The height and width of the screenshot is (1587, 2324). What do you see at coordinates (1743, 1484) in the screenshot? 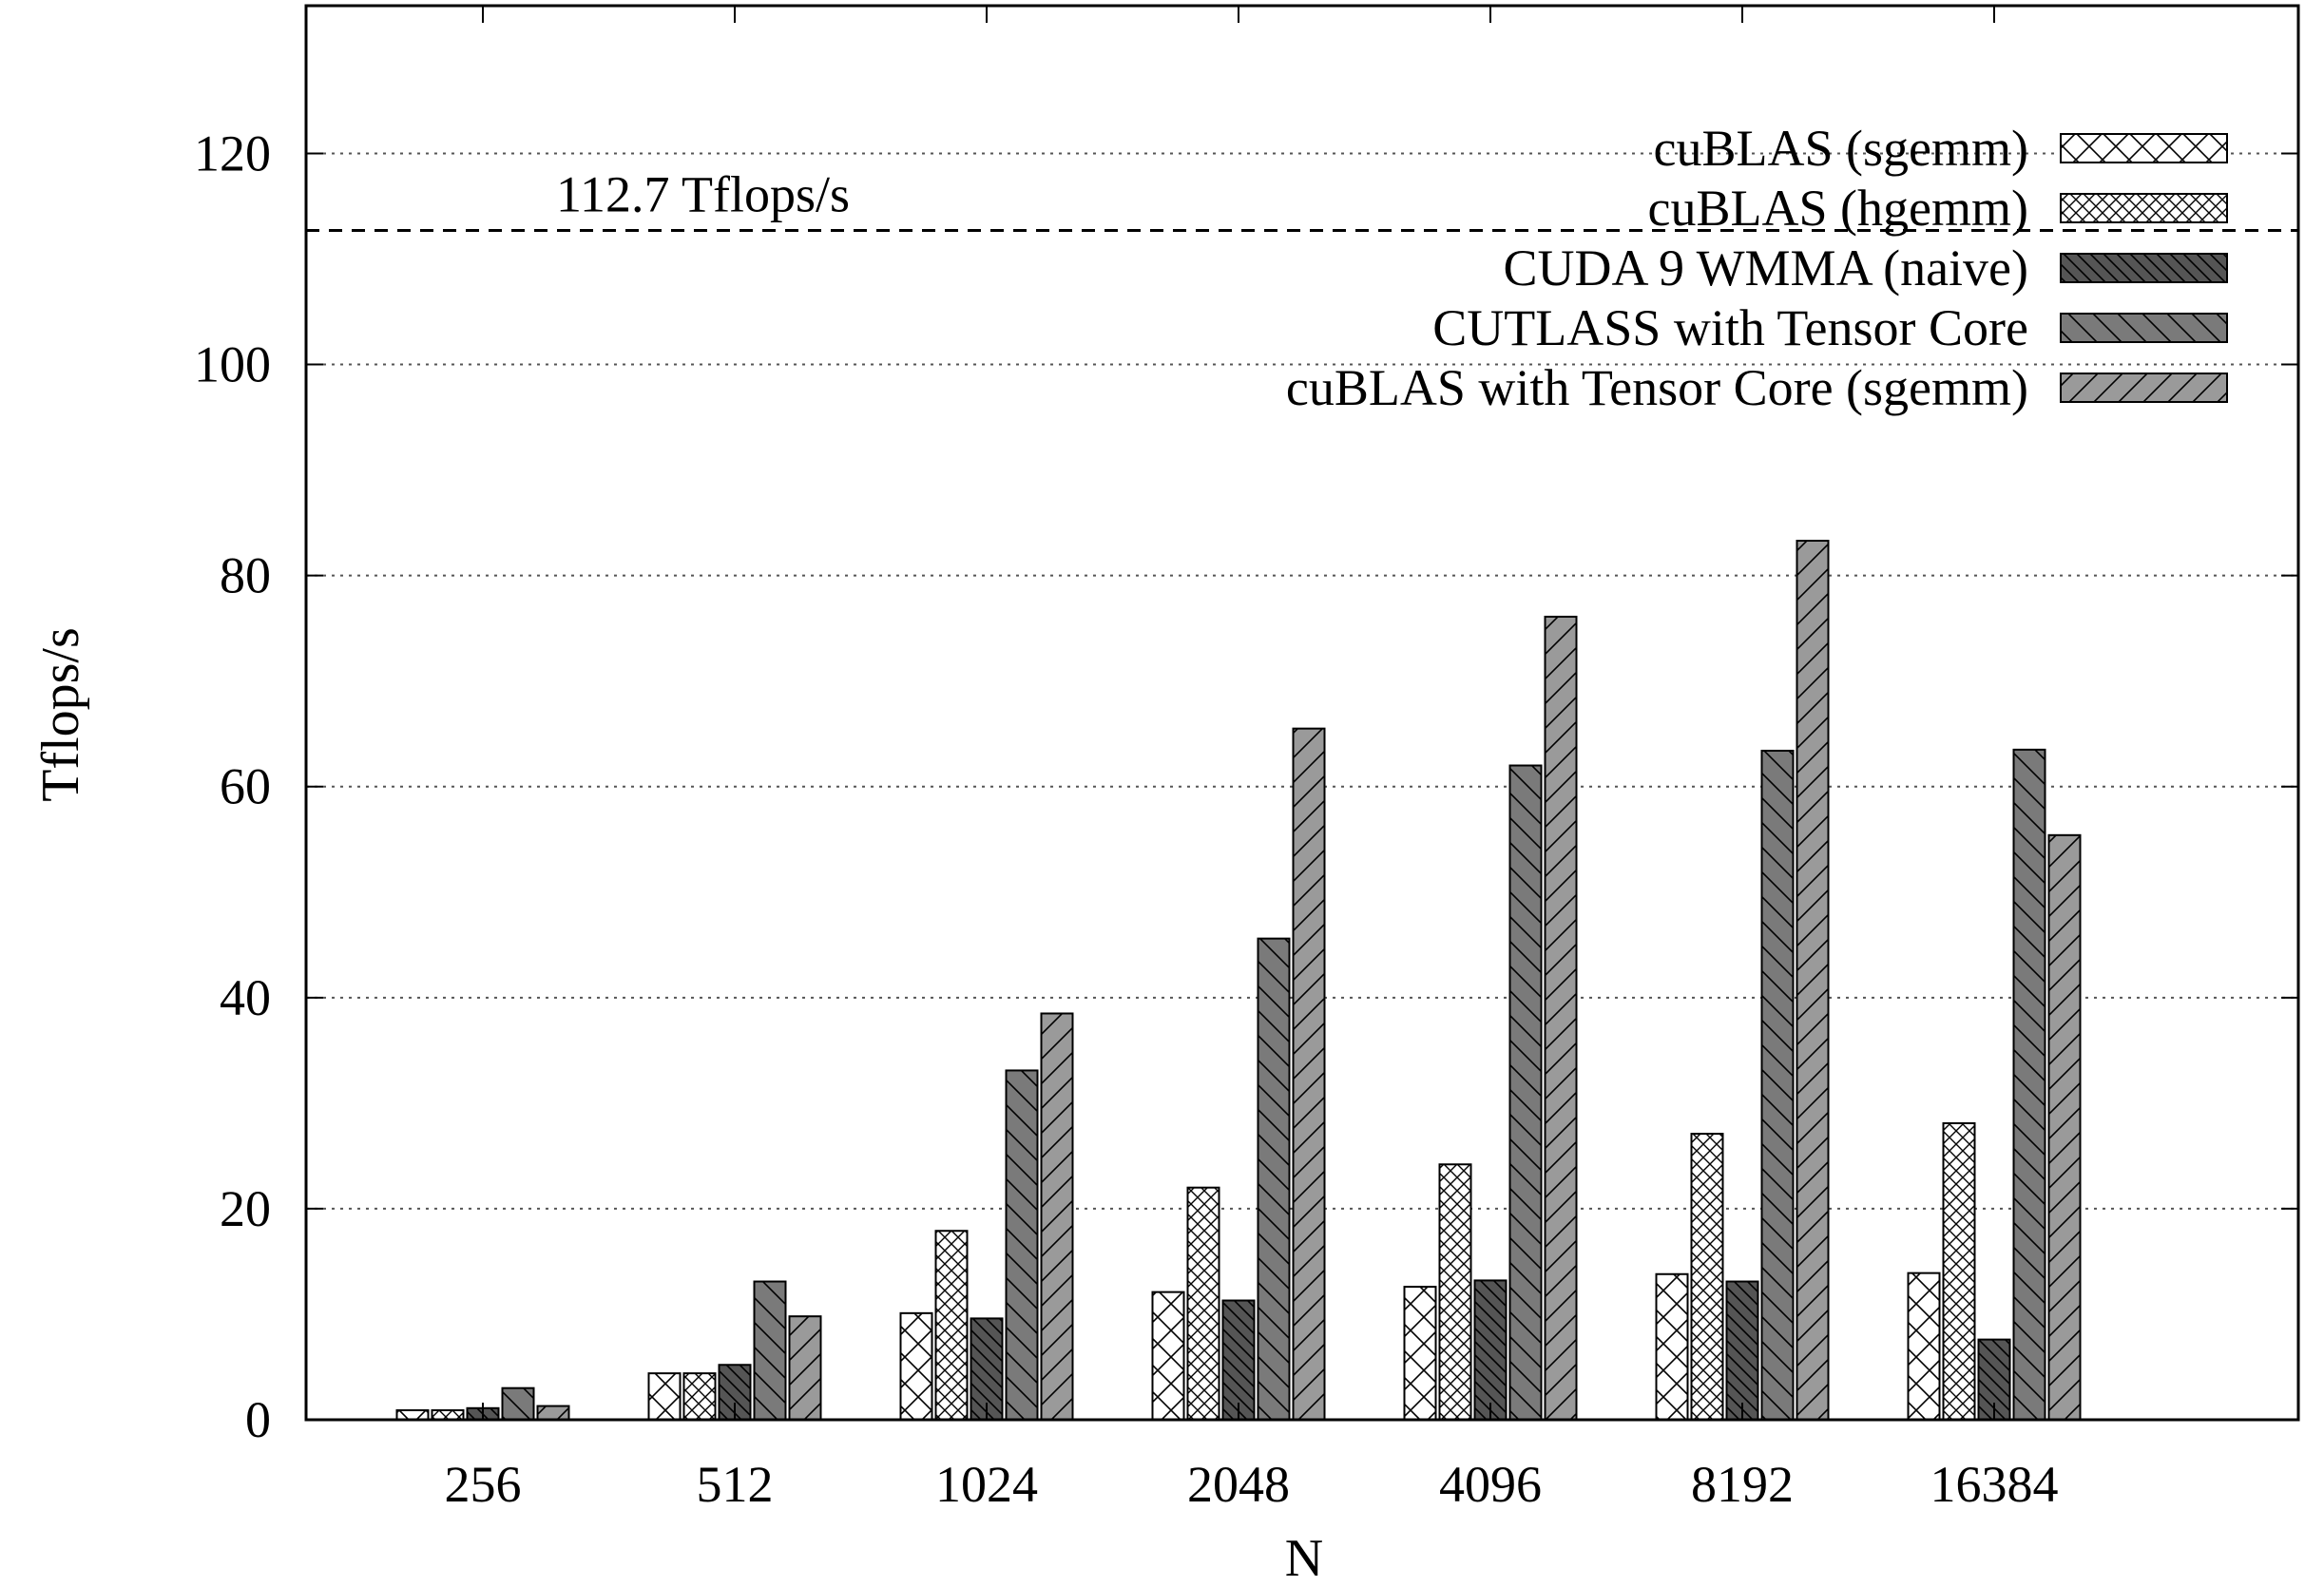
I see `x-tick-label: 8192` at bounding box center [1743, 1484].